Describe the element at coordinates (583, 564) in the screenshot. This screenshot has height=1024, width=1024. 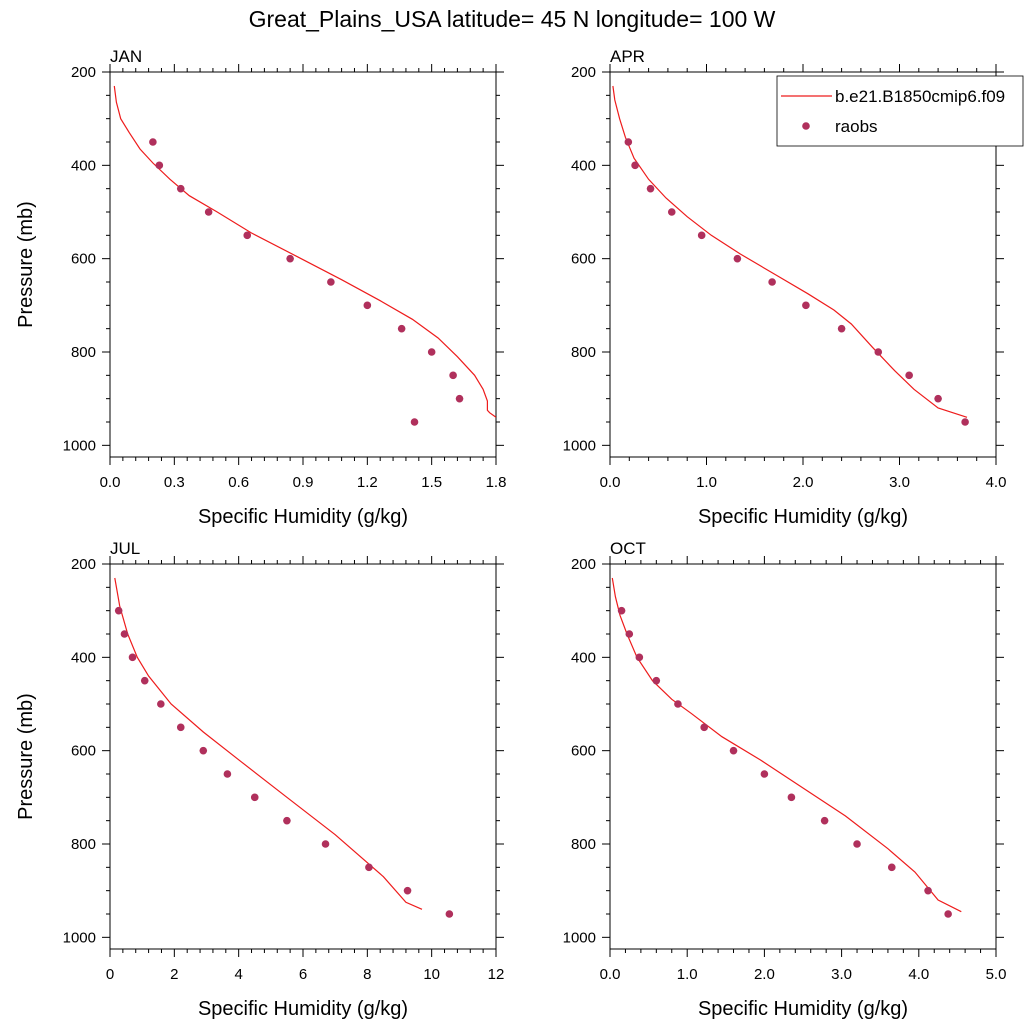
I see `panel-oct-ytick-label: 200` at that location.